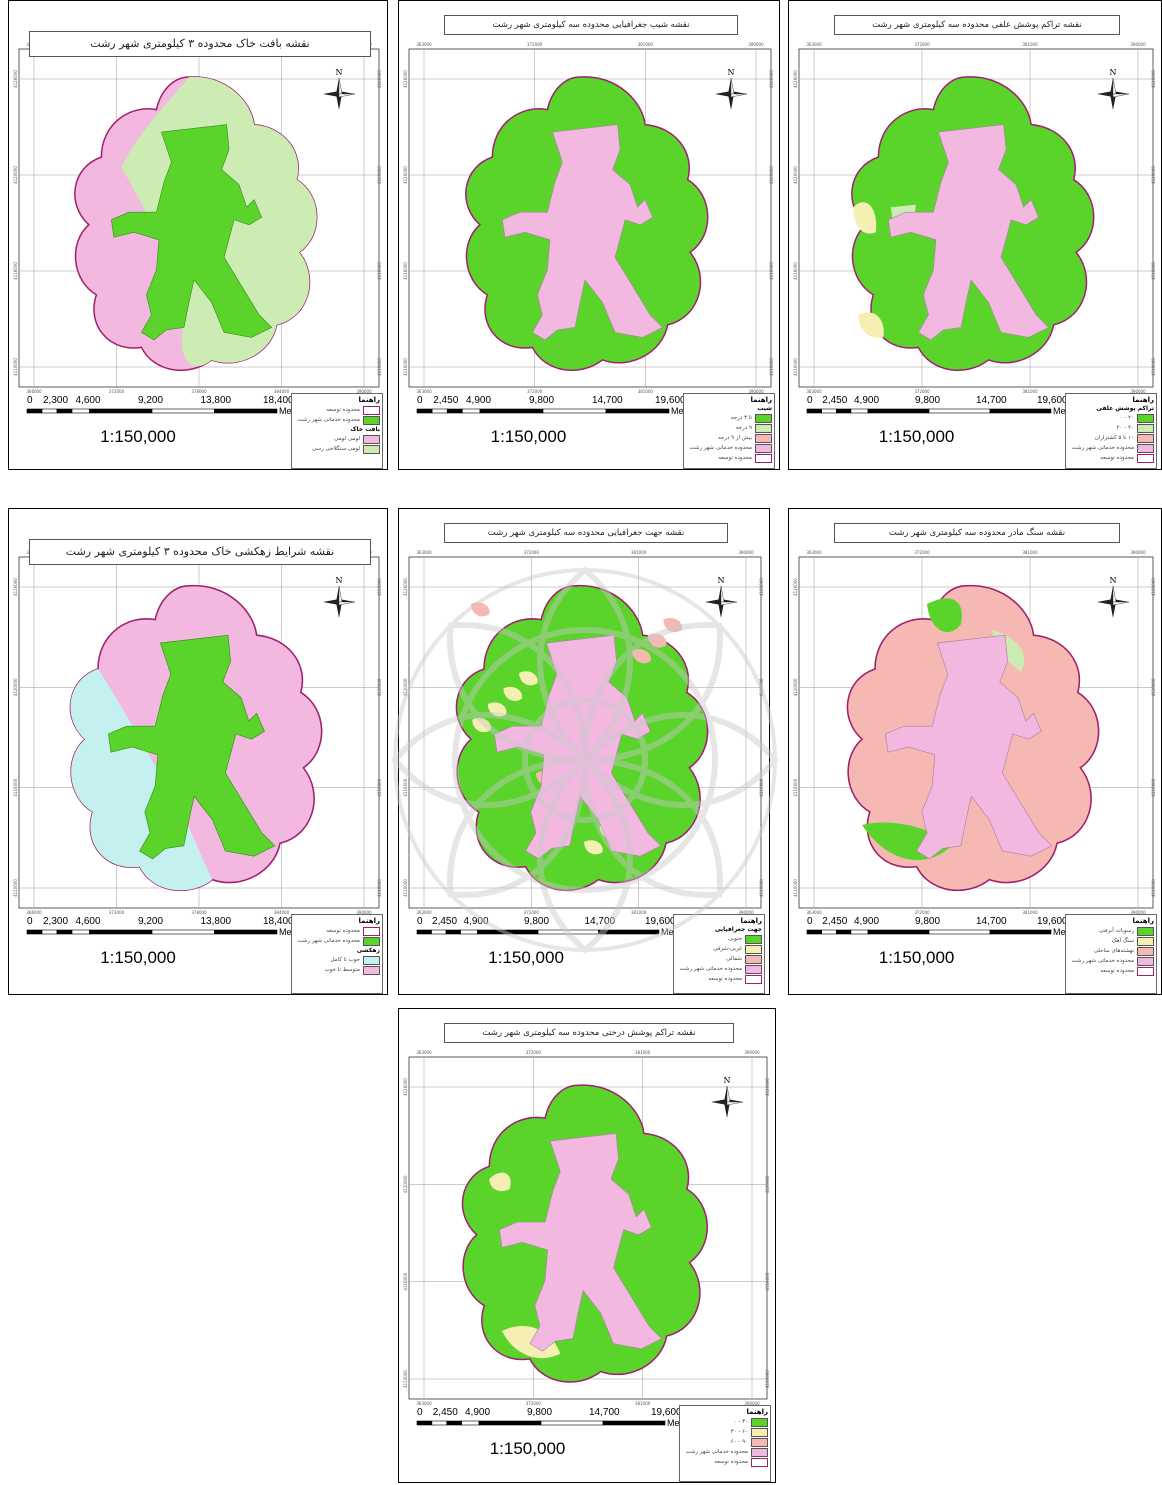 The width and height of the screenshot is (1162, 1485). Describe the element at coordinates (549, 1413) in the screenshot. I see `scale-labels: 0 2,450 4,900 9,800 14,700 19,600` at that location.